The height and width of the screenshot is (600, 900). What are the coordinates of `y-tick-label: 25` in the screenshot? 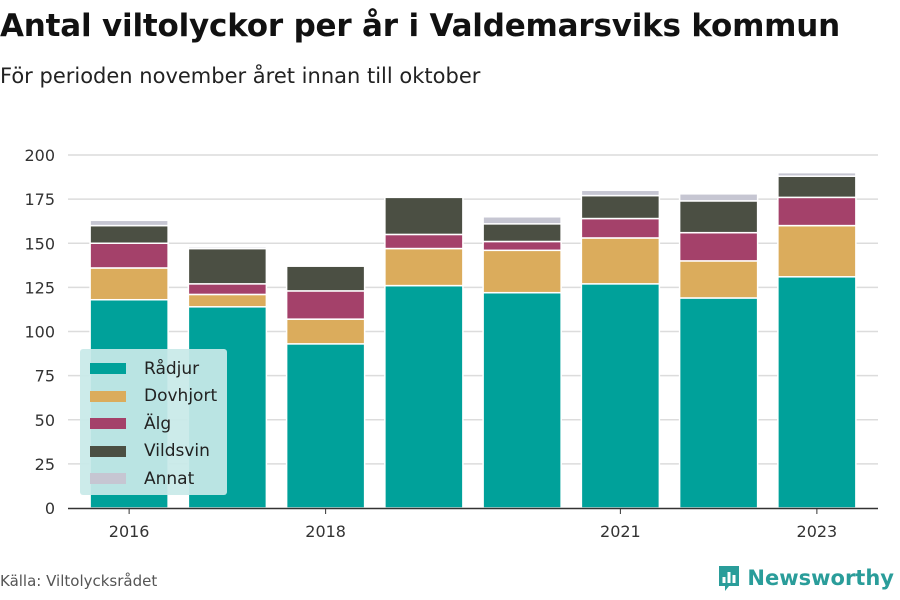 It's located at (45, 464).